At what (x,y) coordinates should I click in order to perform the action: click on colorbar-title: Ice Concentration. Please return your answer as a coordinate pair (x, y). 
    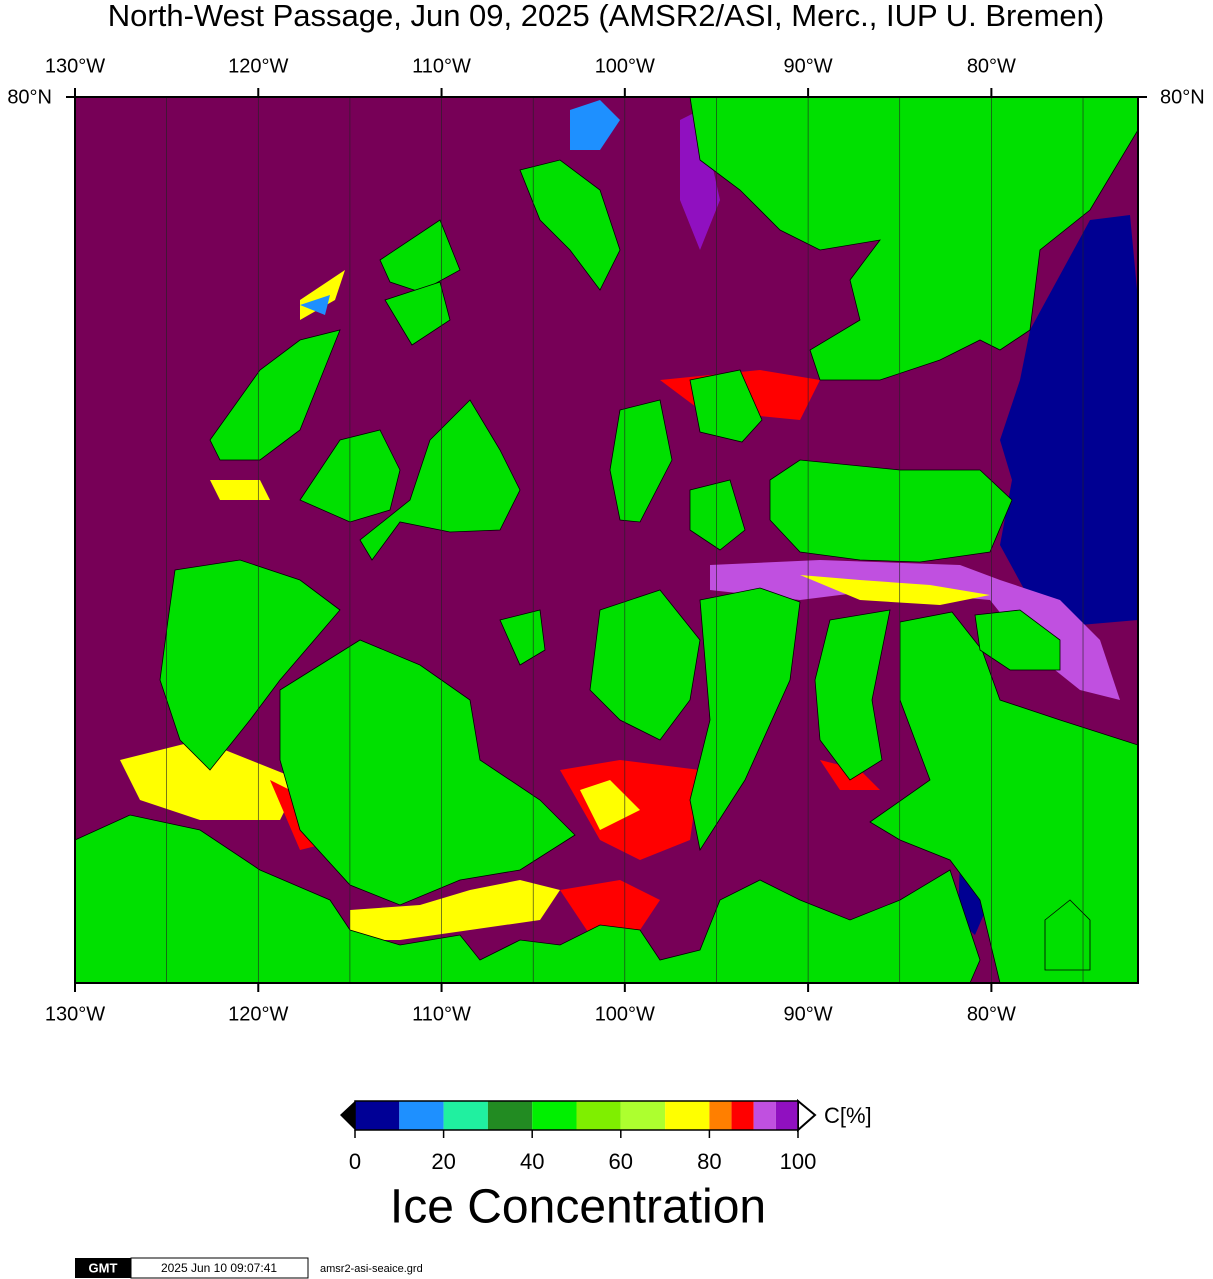
    Looking at the image, I should click on (578, 1207).